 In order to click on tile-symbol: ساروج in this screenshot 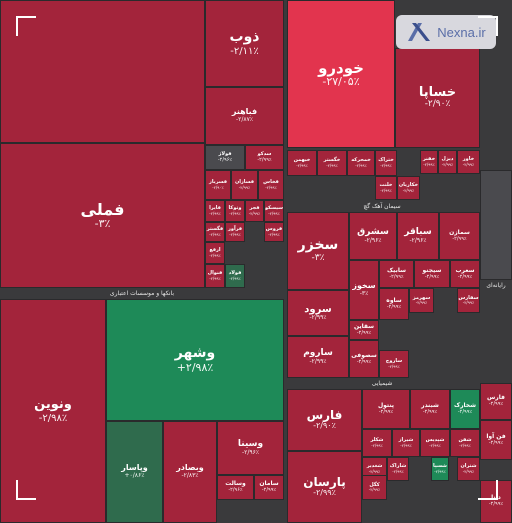, I will do `click(394, 361)`.